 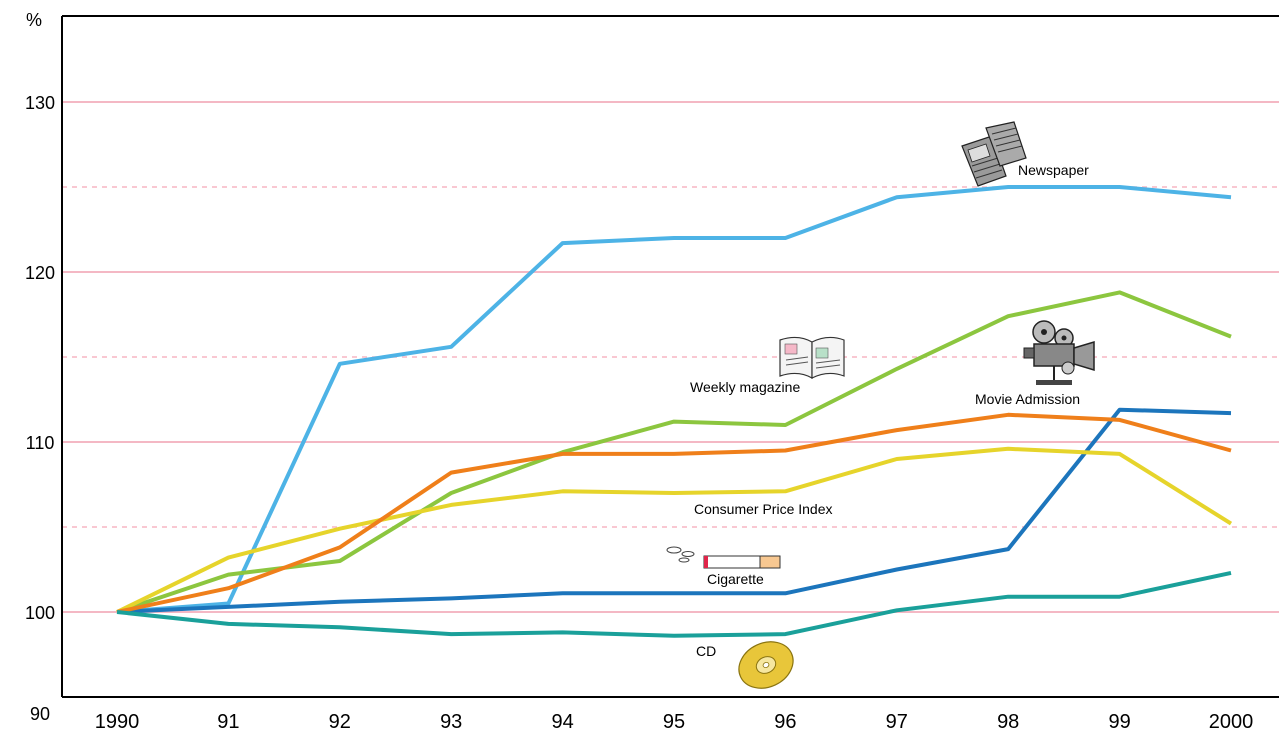 I want to click on movie-camera-icon, so click(x=1059, y=352).